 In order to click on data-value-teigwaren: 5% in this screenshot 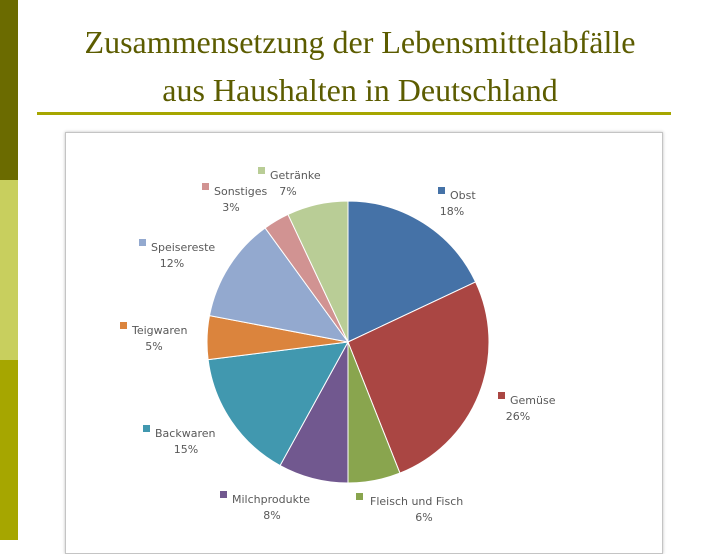, I will do `click(153, 346)`.